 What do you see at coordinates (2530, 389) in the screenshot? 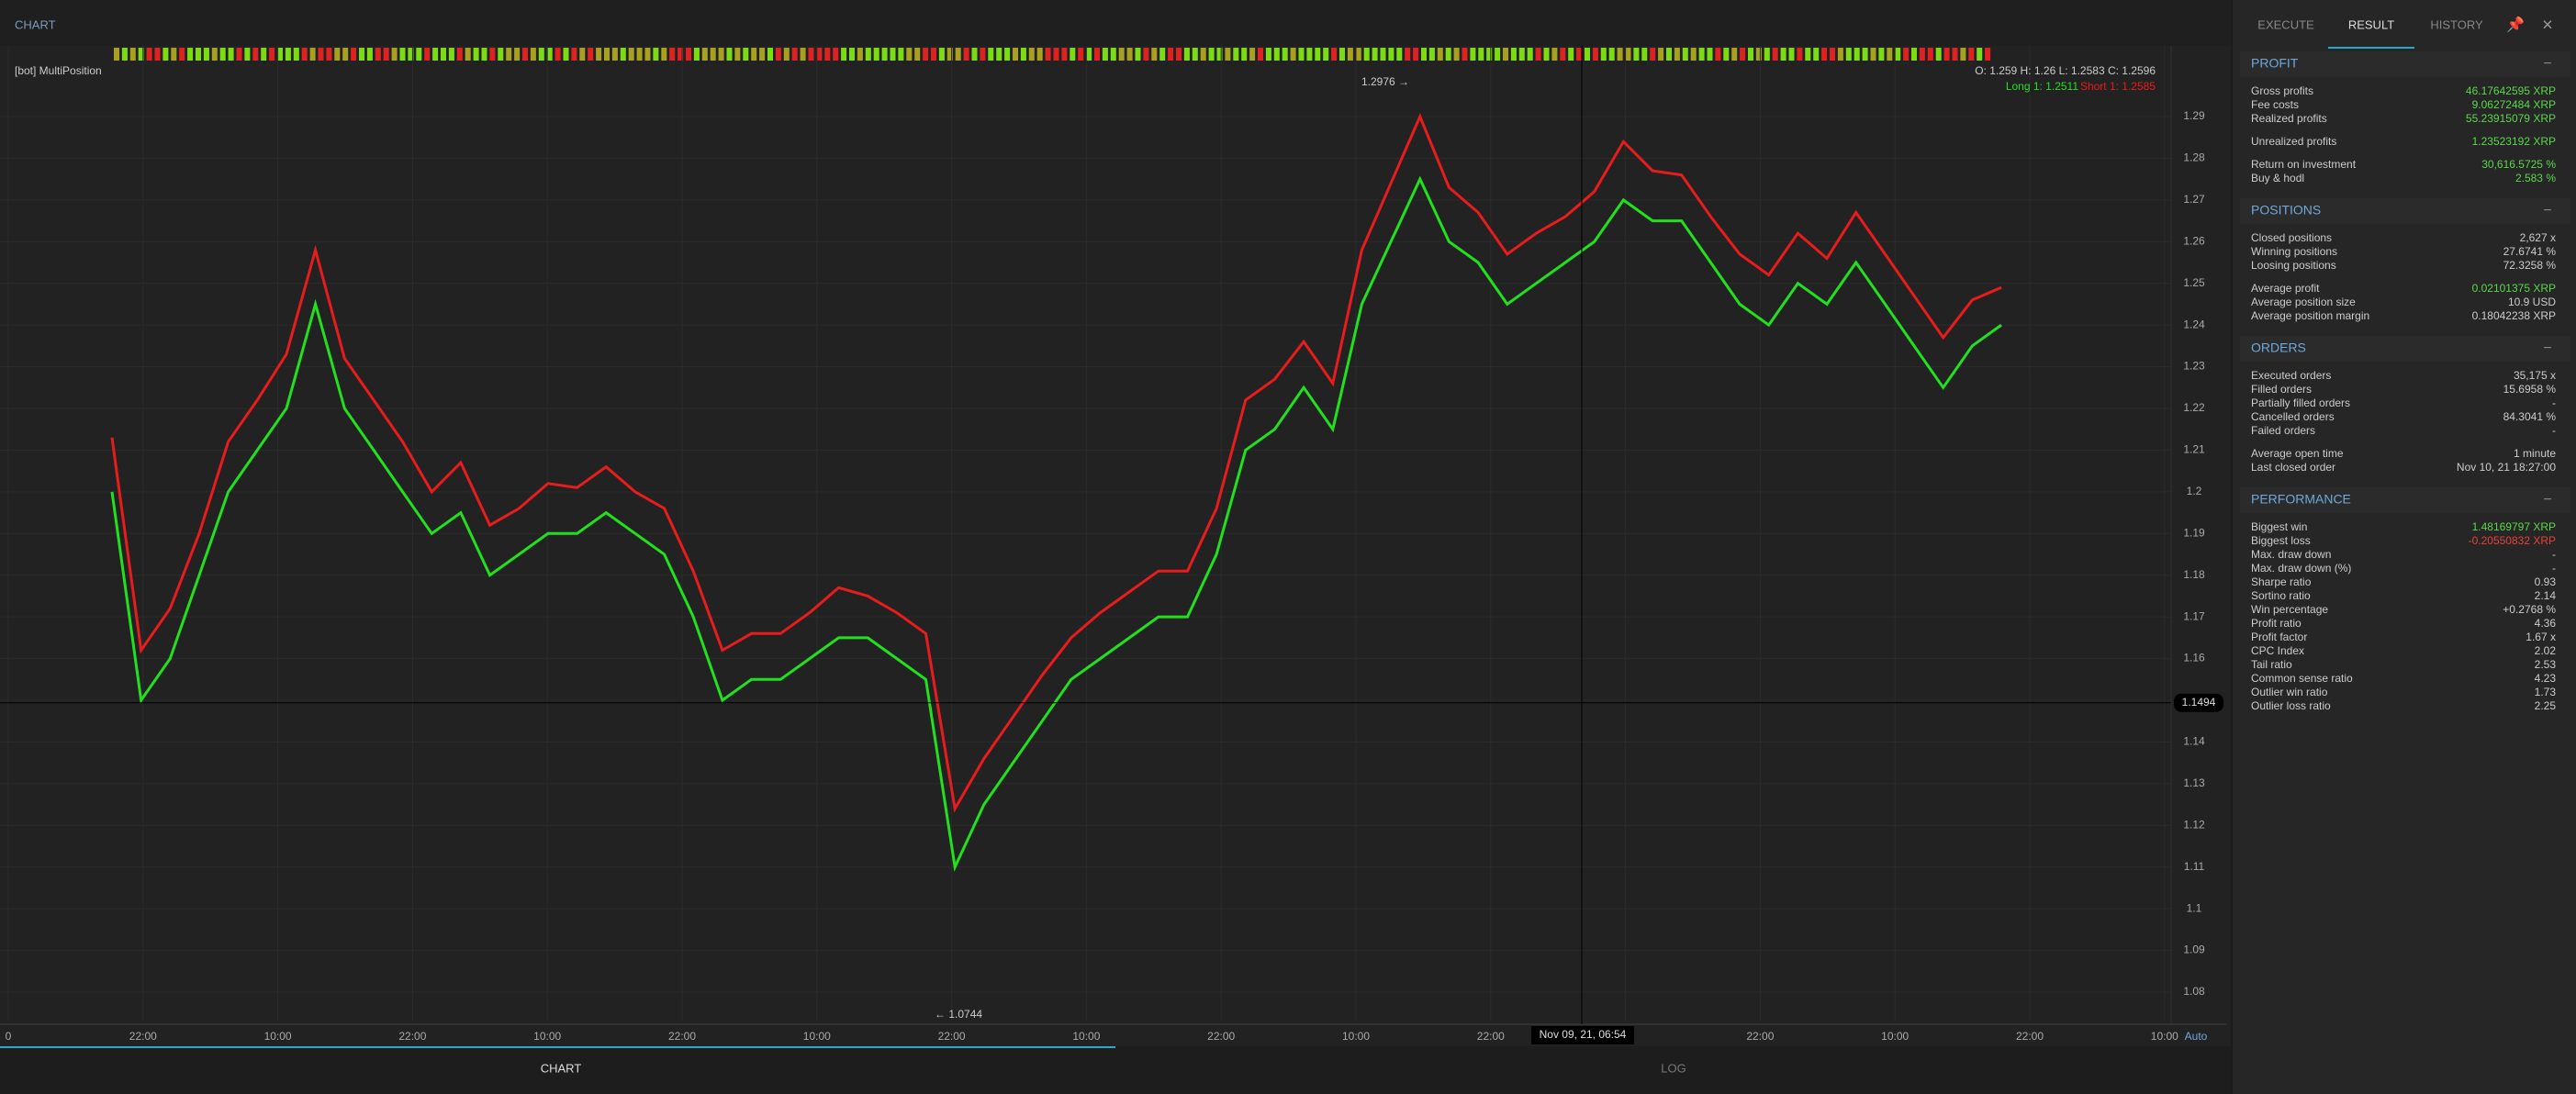
I see `metric-value: 15.6958 %` at bounding box center [2530, 389].